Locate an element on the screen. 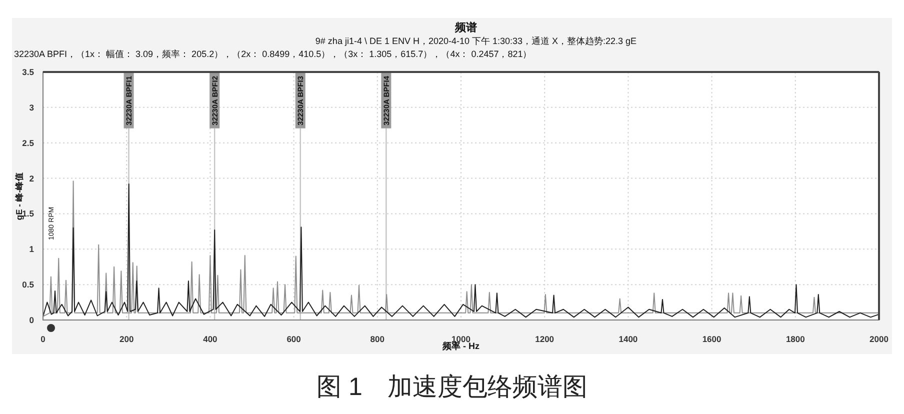  x-tick-label: 800 is located at coordinates (377, 339).